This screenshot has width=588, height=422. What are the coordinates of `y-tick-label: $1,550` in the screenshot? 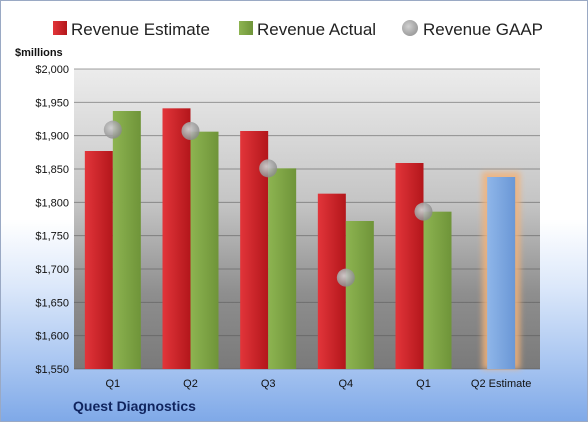 It's located at (52, 370).